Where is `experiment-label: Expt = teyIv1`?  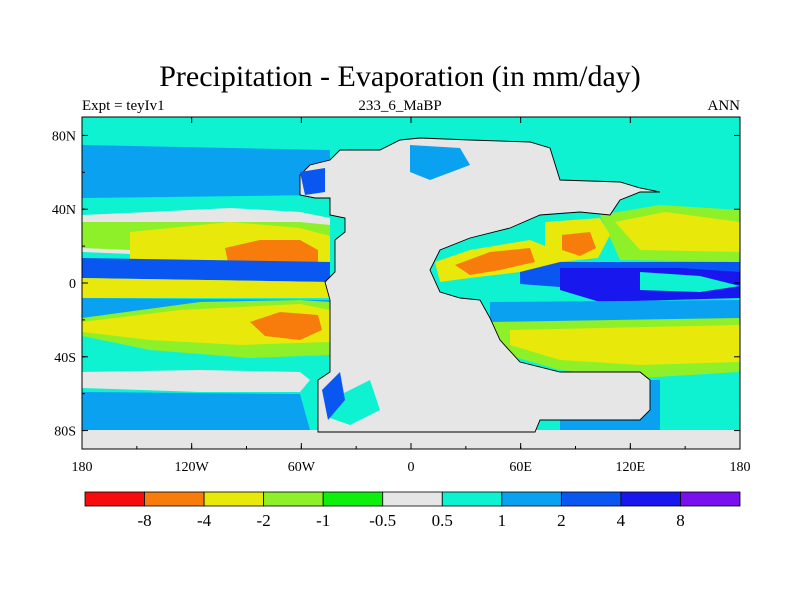 experiment-label: Expt = teyIv1 is located at coordinates (123, 106).